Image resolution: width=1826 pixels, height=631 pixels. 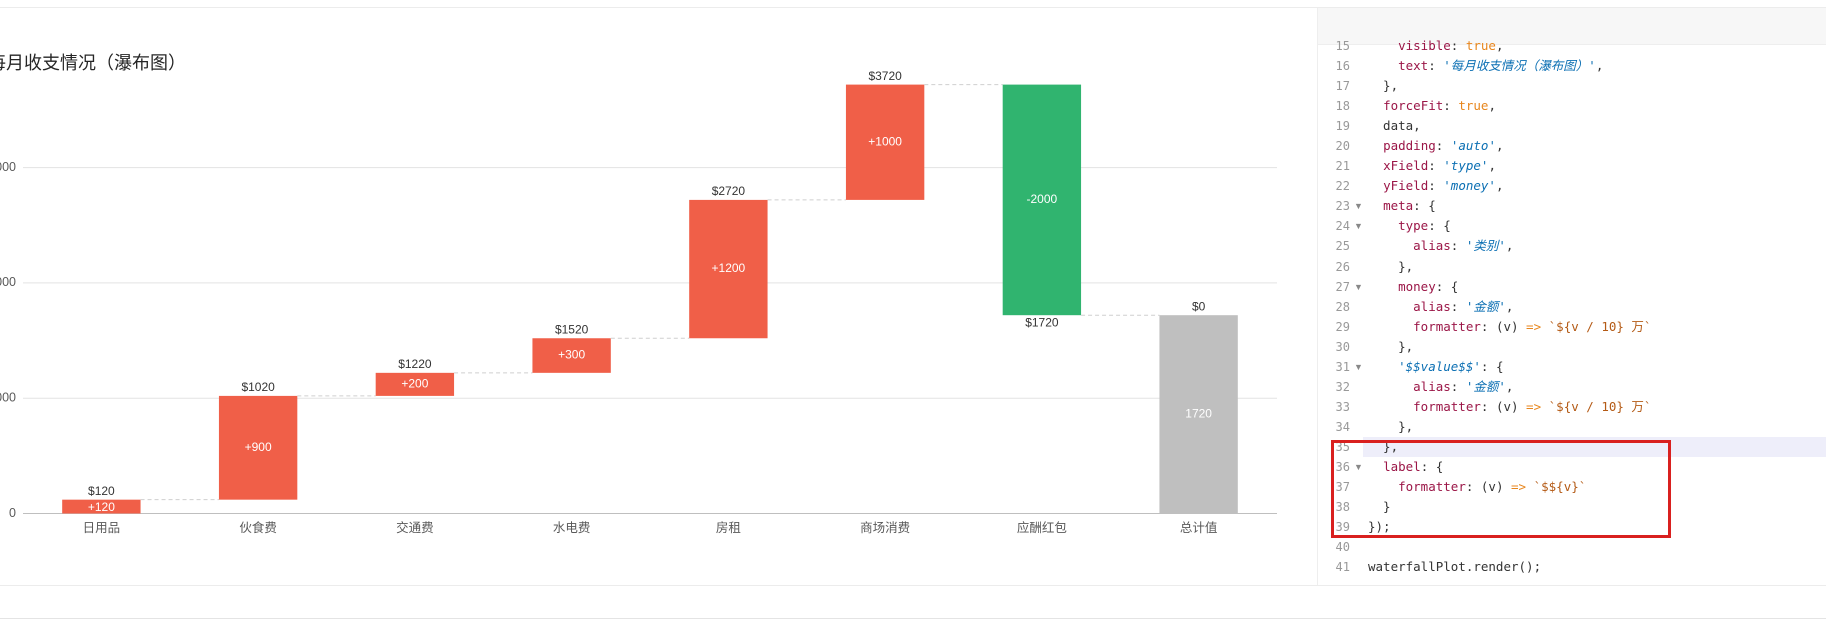 What do you see at coordinates (93, 63) in the screenshot?
I see `chart-title: 每月收支情况（瀑布图）` at bounding box center [93, 63].